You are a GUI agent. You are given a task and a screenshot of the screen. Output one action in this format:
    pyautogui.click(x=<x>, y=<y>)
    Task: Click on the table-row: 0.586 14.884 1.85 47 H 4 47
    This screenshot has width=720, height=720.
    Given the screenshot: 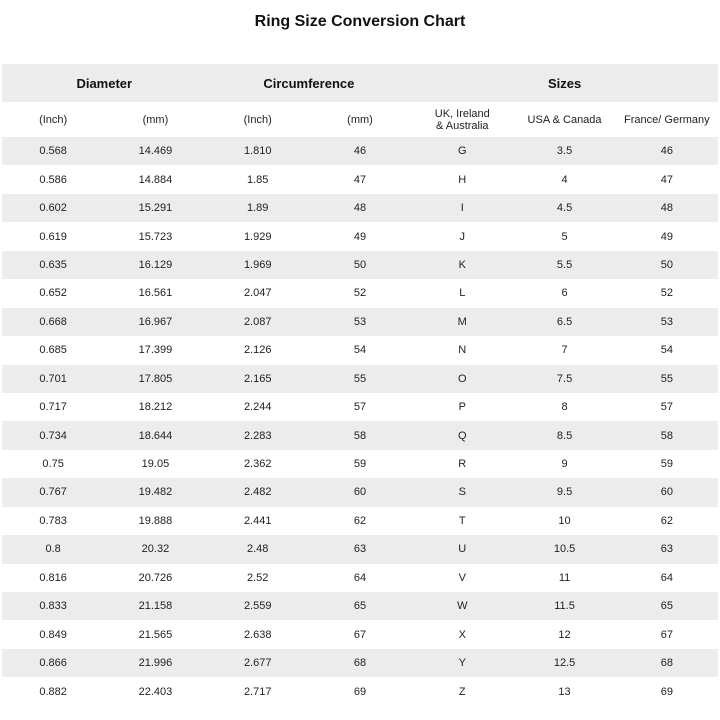 What is the action you would take?
    pyautogui.click(x=360, y=179)
    